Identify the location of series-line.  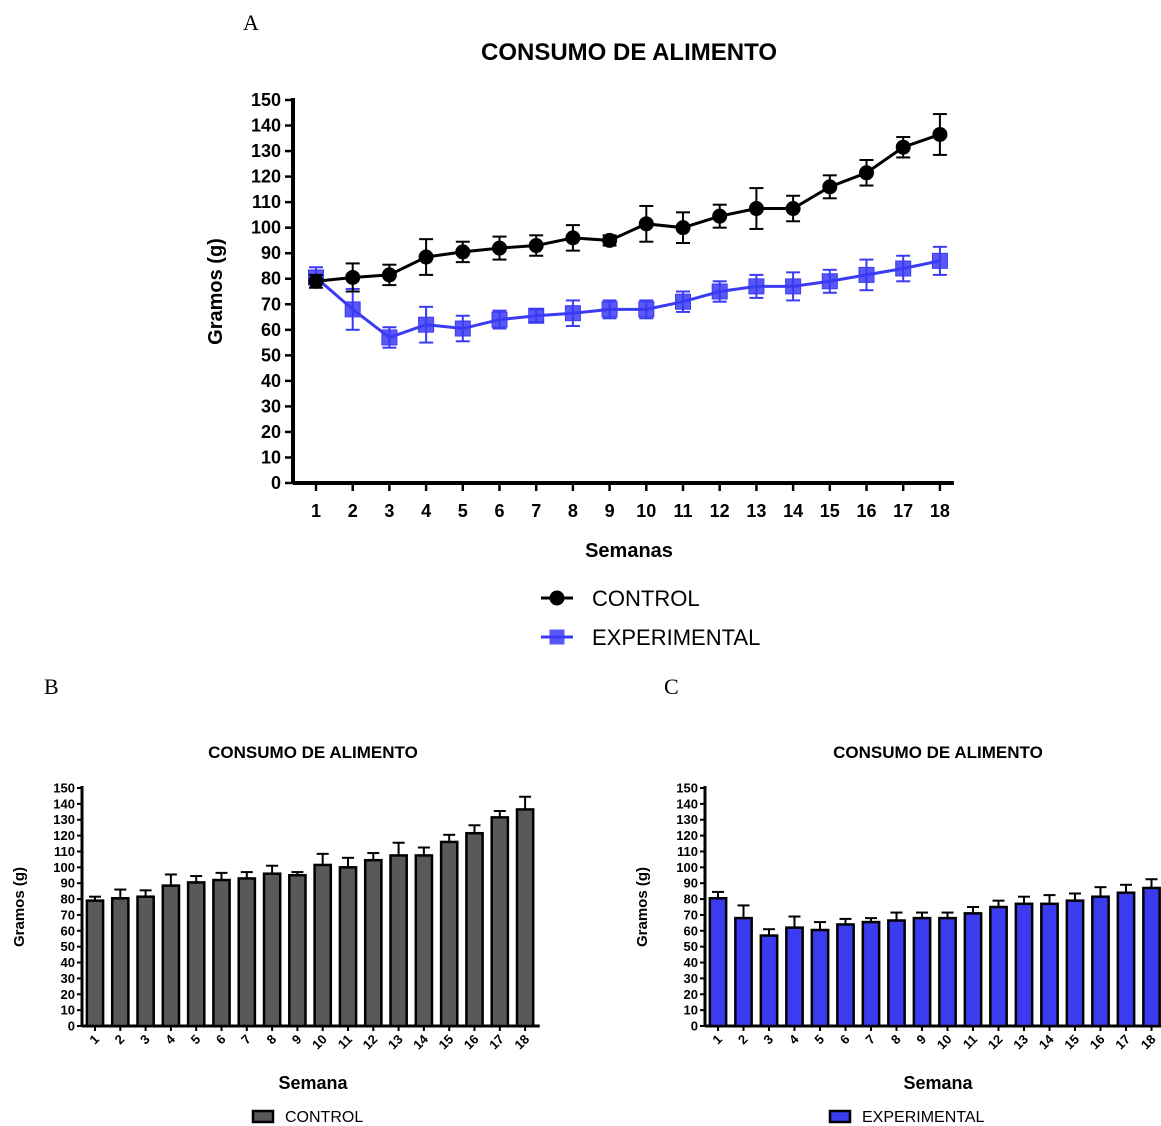
(628, 208).